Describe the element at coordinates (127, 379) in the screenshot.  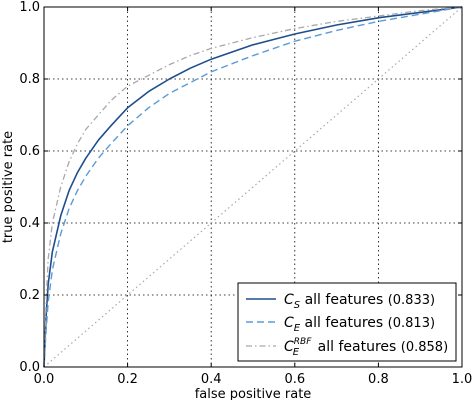
I see `x-tick-label: 0.2` at that location.